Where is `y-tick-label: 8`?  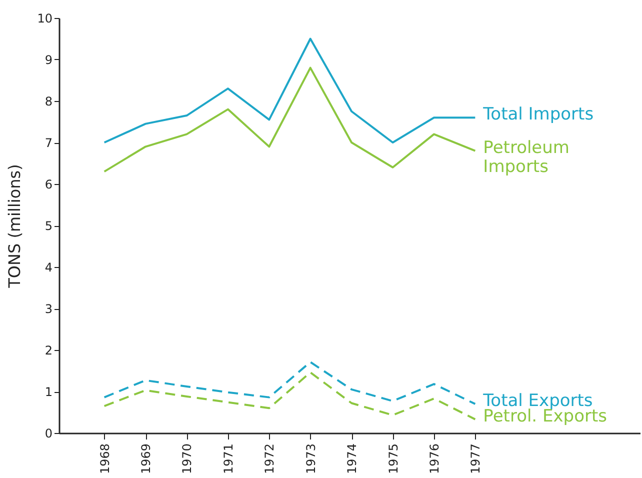 y-tick-label: 8 is located at coordinates (48, 101).